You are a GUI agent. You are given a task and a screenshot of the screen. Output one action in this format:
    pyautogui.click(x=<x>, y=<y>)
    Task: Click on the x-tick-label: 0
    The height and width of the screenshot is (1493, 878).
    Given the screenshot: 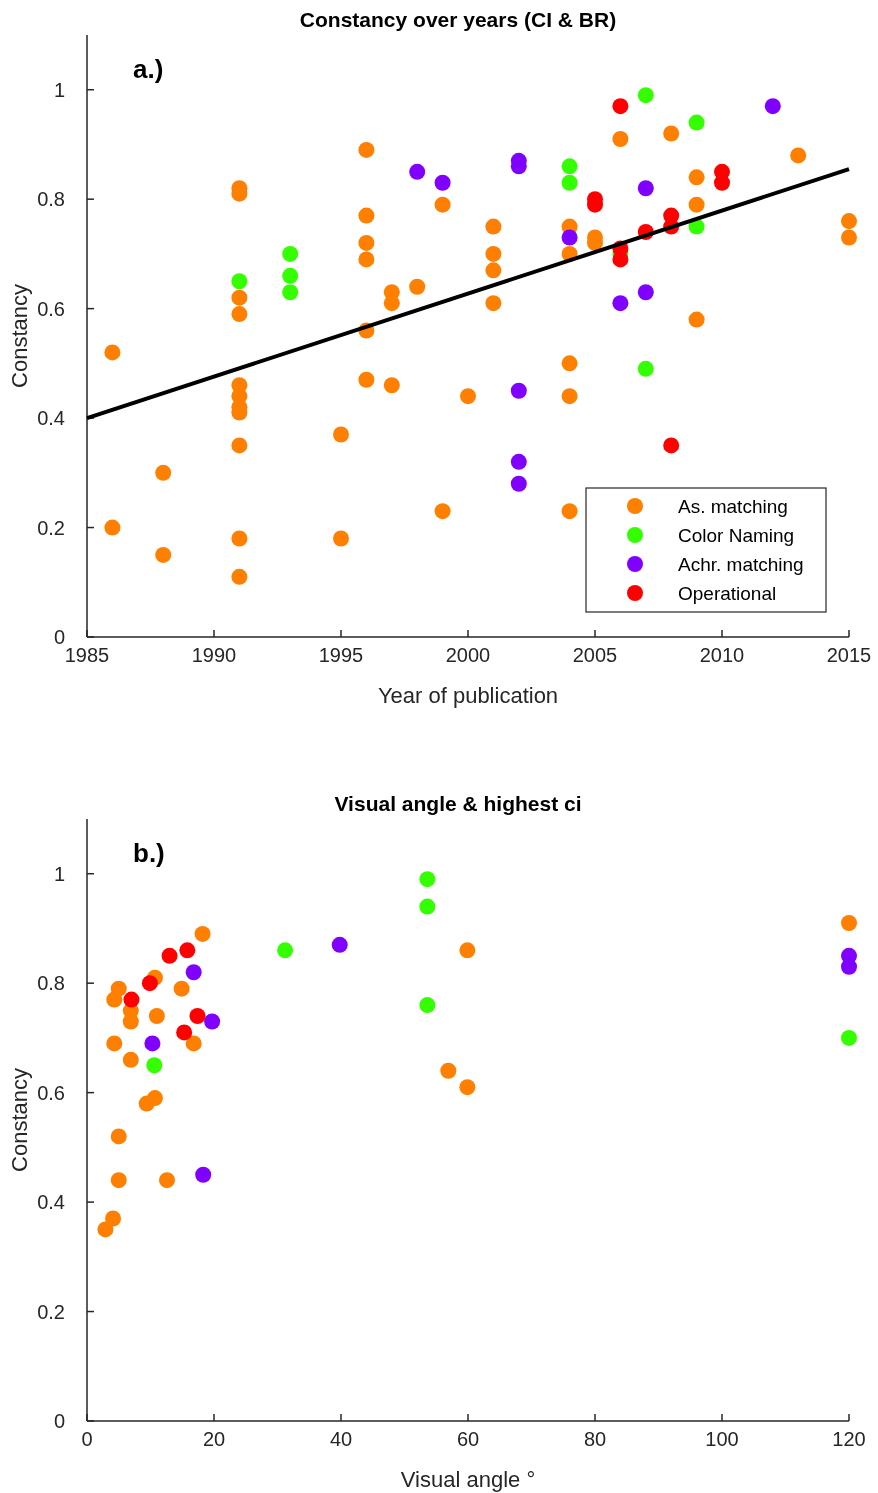 What is the action you would take?
    pyautogui.click(x=87, y=1439)
    